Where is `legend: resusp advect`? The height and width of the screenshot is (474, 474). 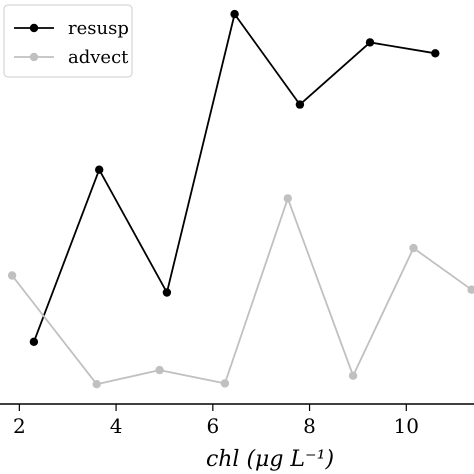 legend: resusp advect is located at coordinates (68, 41).